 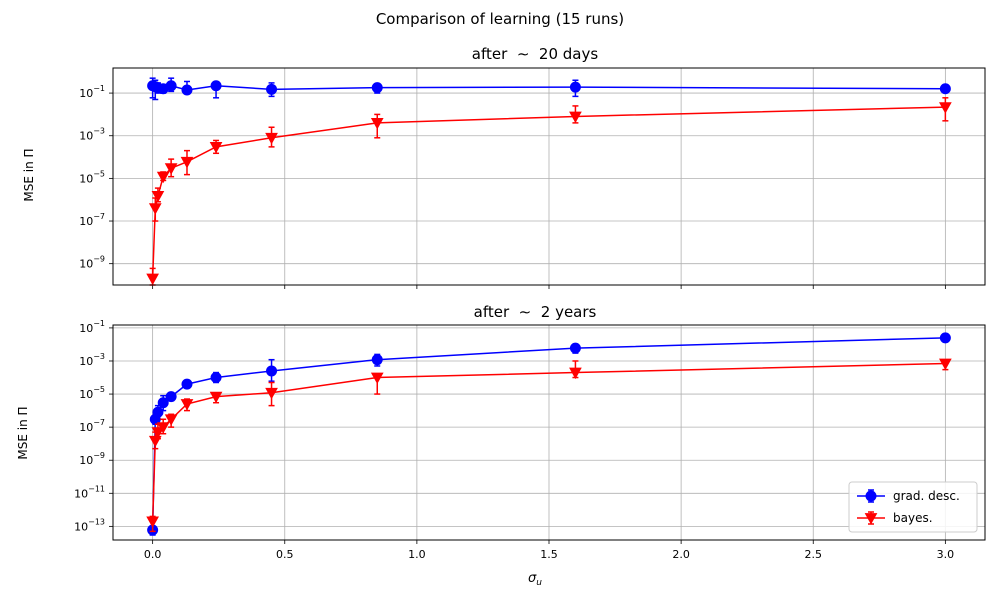 What do you see at coordinates (549, 89) in the screenshot?
I see `series-grad-desc` at bounding box center [549, 89].